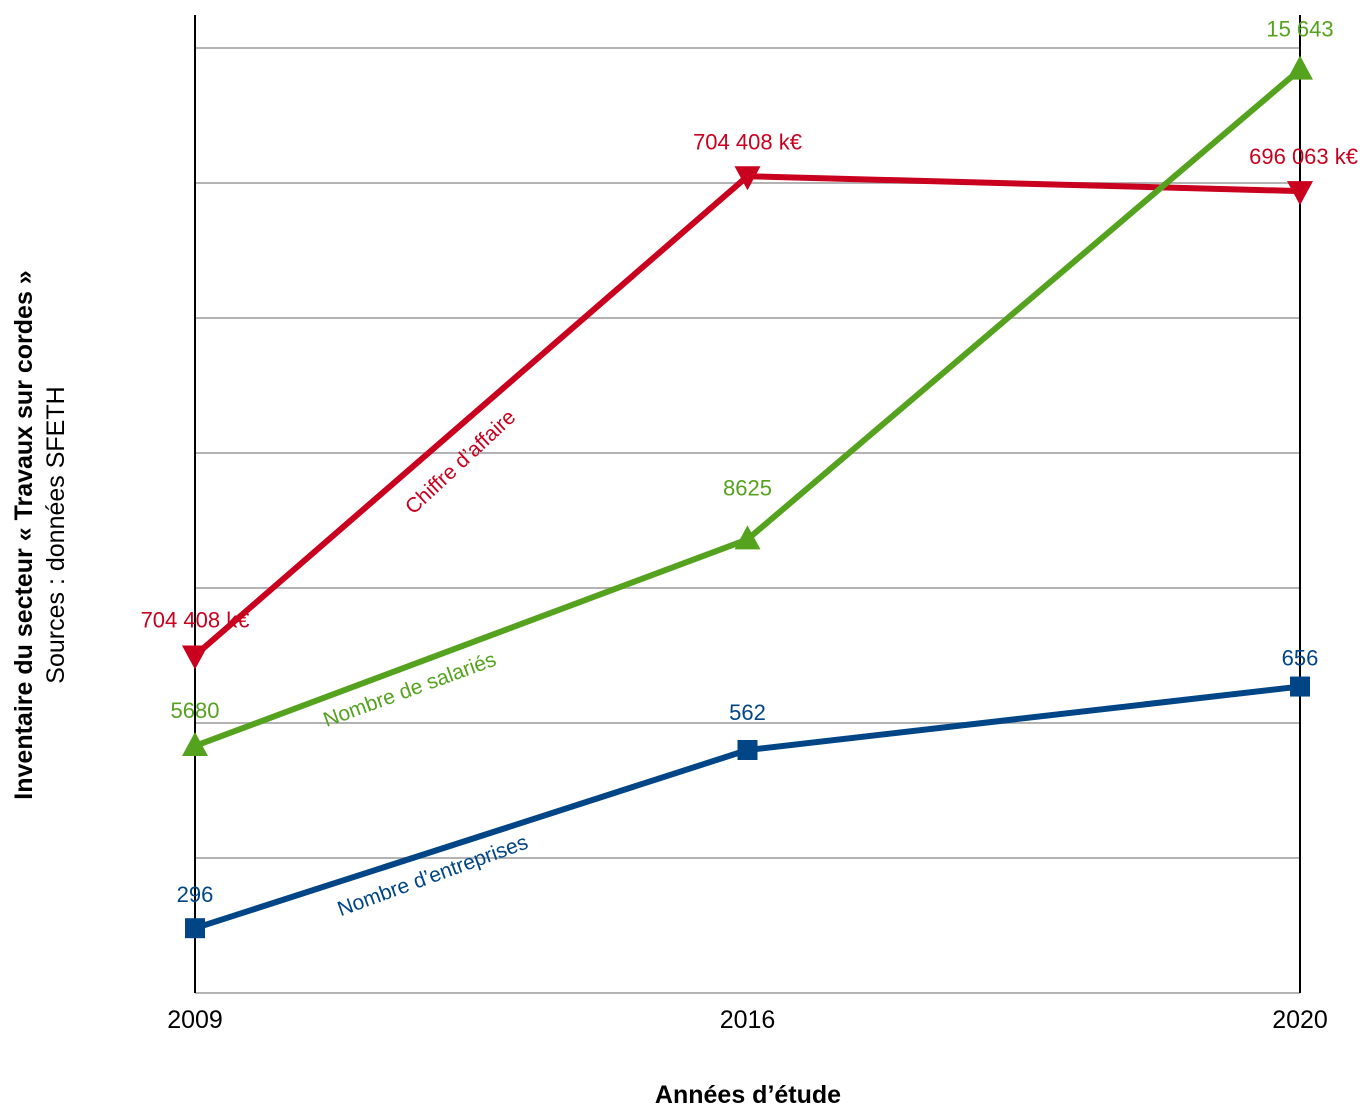  I want to click on y-axis-subtitle: Sources : données SFETH, so click(56, 534).